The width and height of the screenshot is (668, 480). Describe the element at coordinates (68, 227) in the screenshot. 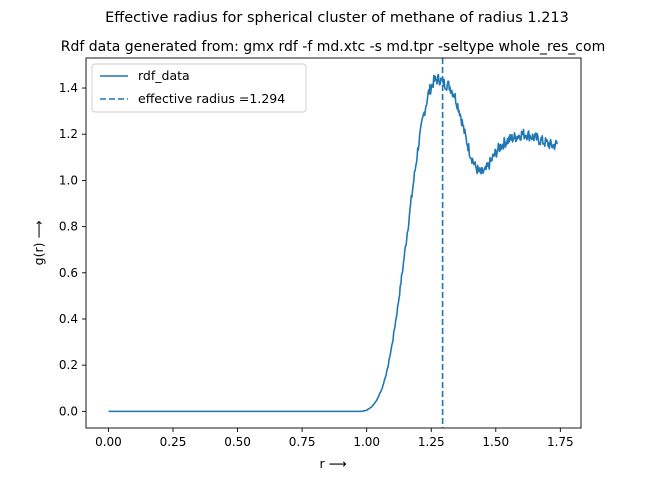

I see `y-tick-label: 0.8` at that location.